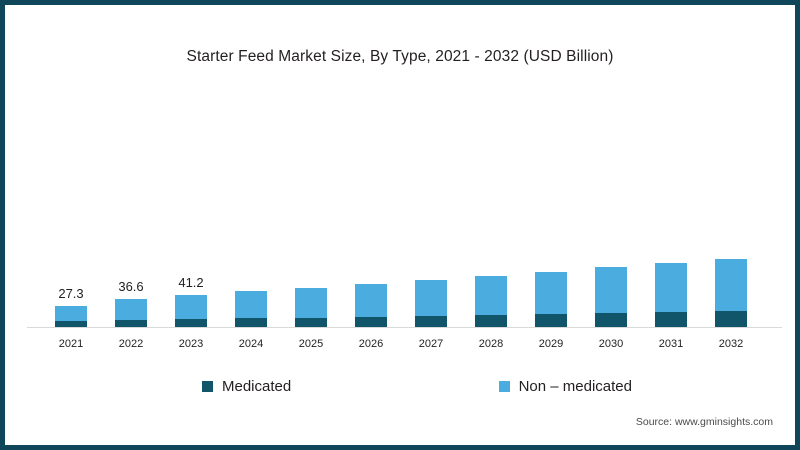  Describe the element at coordinates (431, 344) in the screenshot. I see `x-axis-tick-label: 2027` at that location.